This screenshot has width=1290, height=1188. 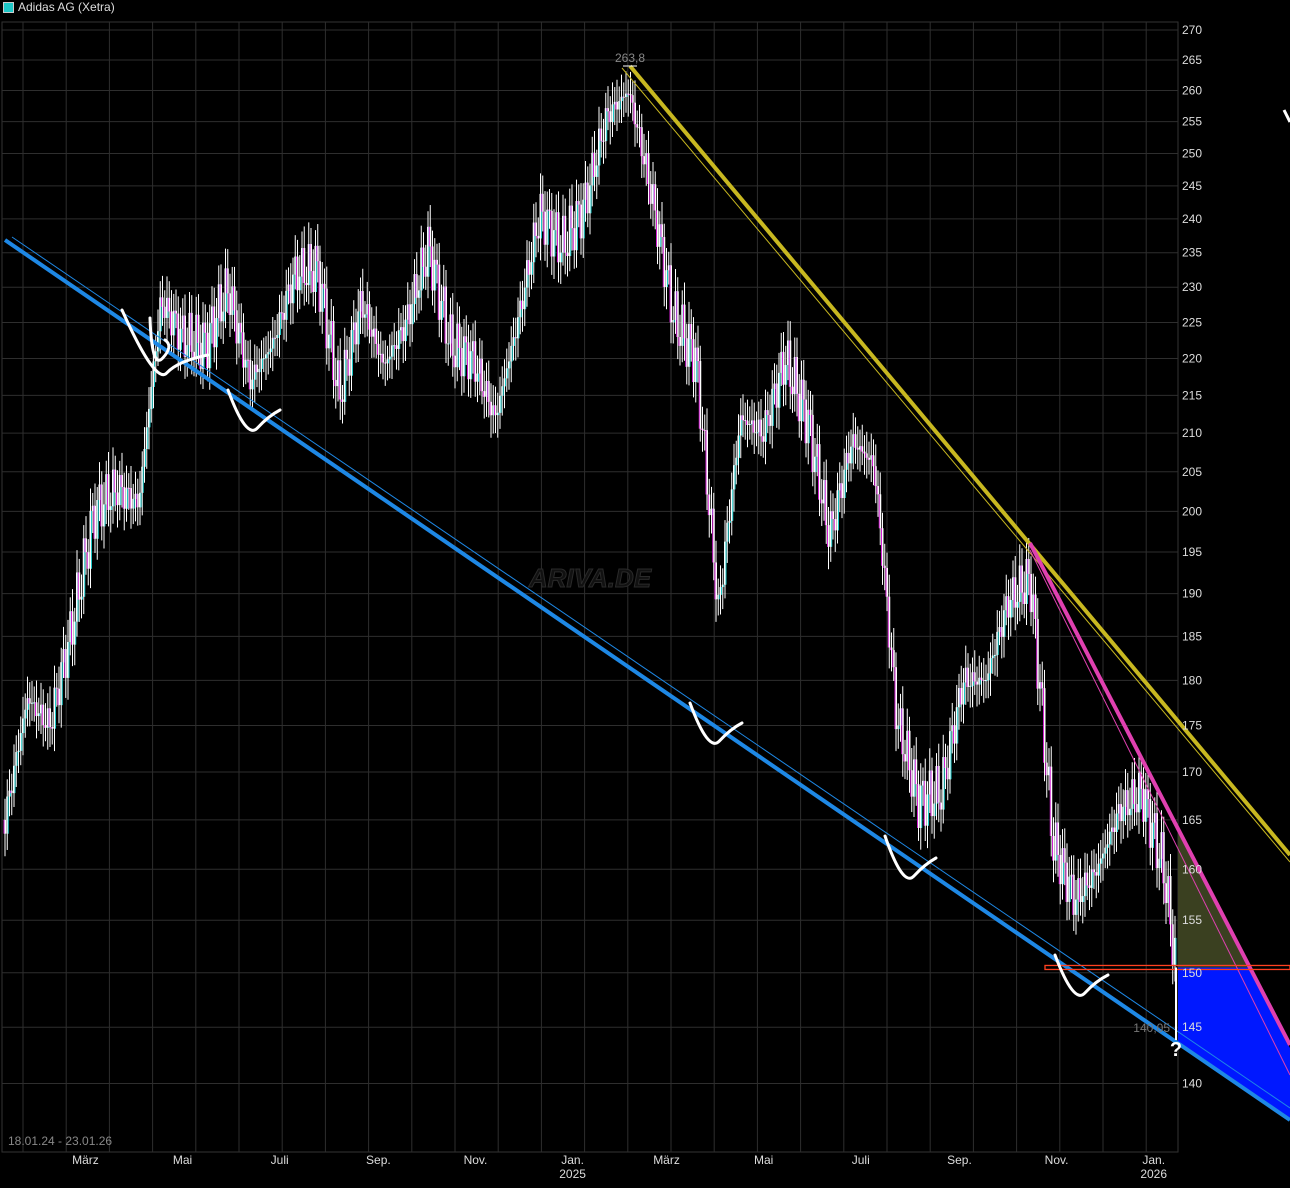 What do you see at coordinates (85, 1160) in the screenshot?
I see `x-tick-label: März` at bounding box center [85, 1160].